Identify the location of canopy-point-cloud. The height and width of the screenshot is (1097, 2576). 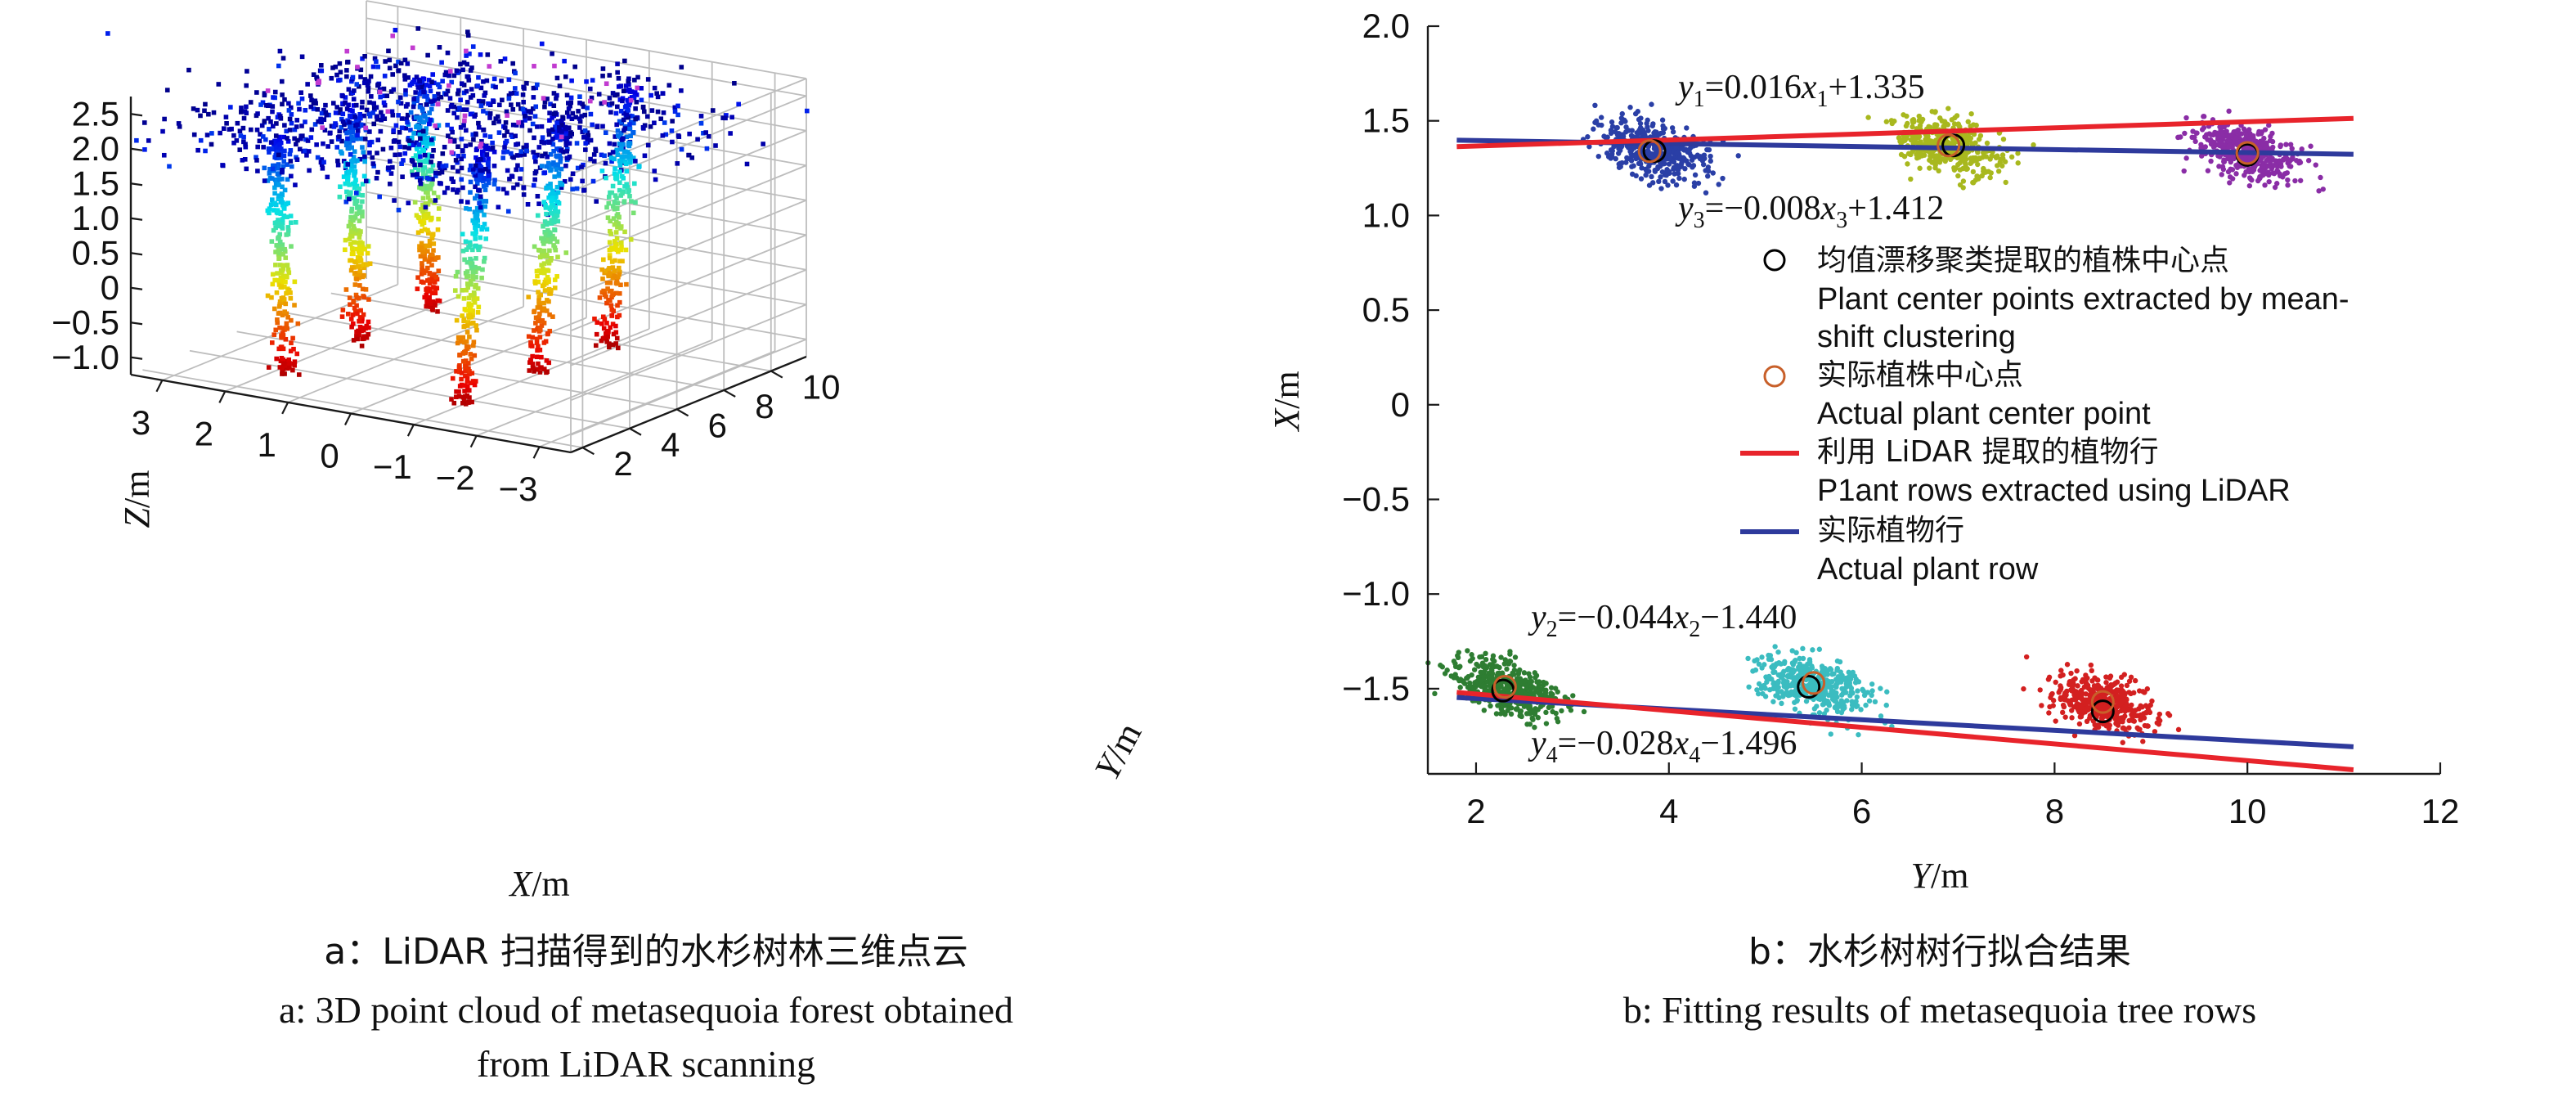
(505, 157).